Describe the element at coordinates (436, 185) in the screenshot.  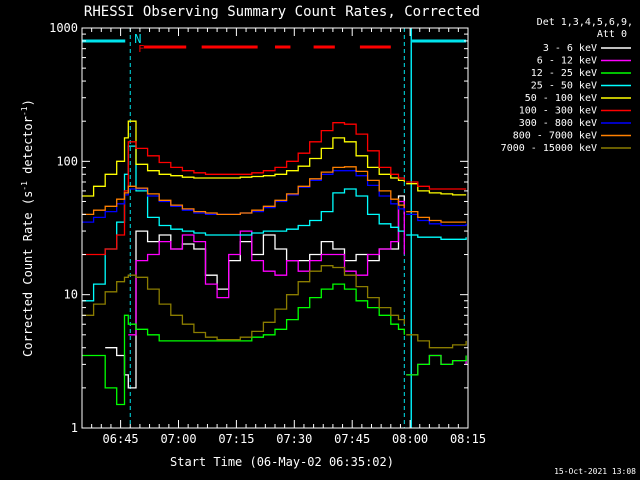
I see `series-line-post-100to300kev` at that location.